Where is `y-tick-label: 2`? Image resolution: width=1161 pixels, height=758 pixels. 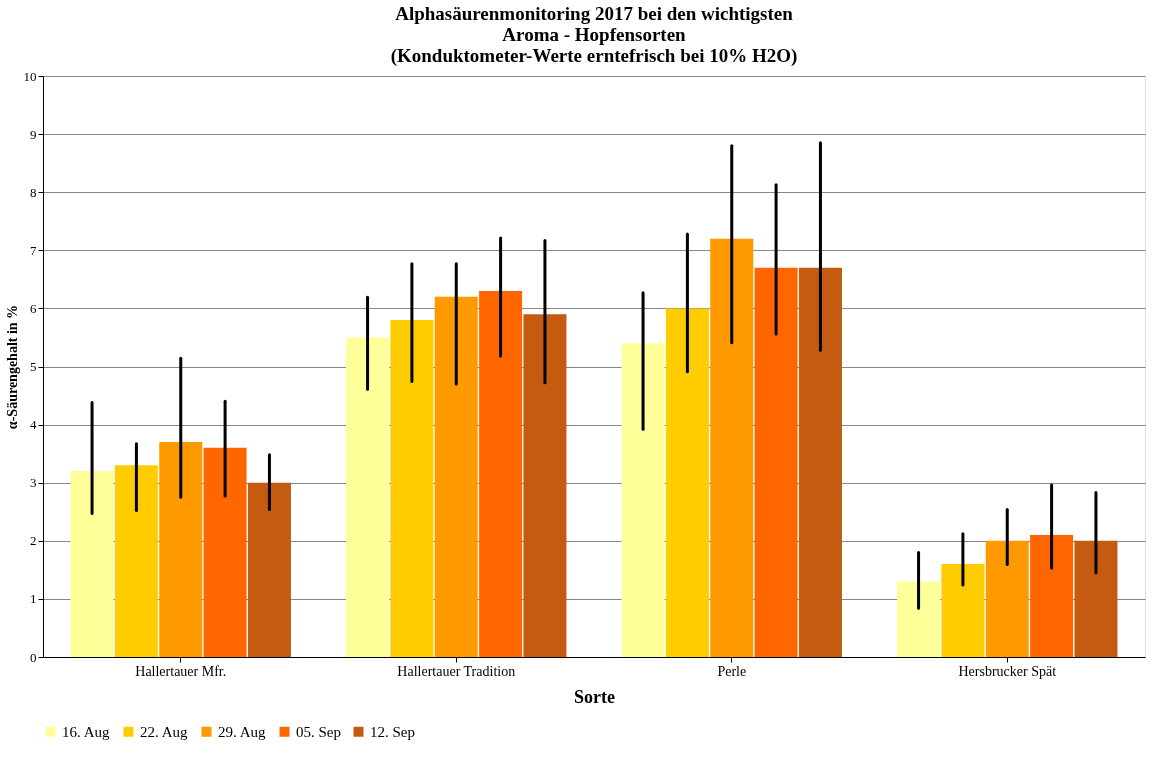 y-tick-label: 2 is located at coordinates (33, 541).